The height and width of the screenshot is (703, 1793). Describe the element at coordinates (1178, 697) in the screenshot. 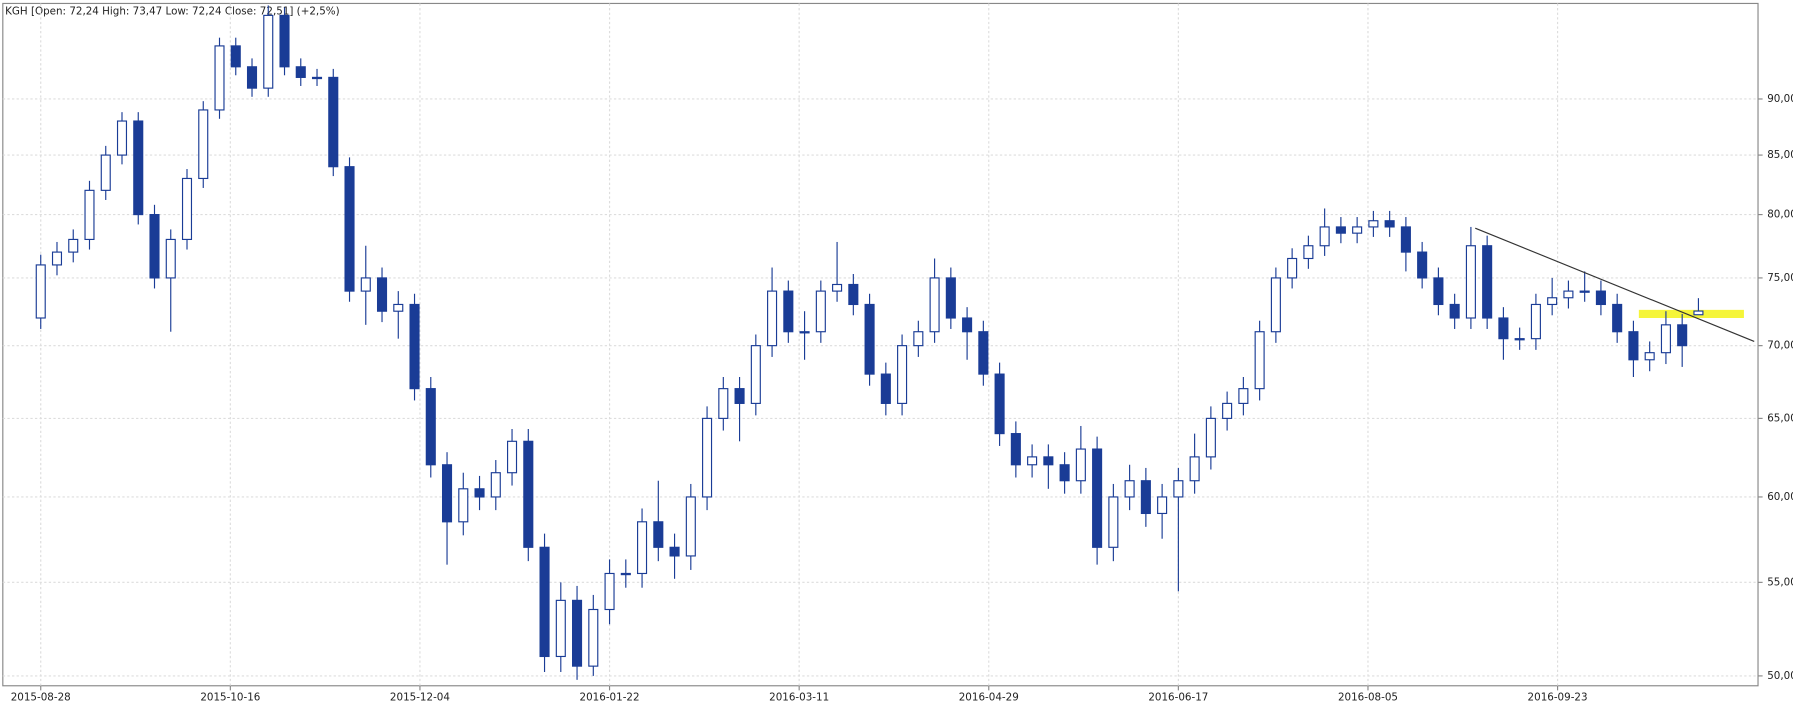

I see `x-tick-label: 2016-06-17` at that location.